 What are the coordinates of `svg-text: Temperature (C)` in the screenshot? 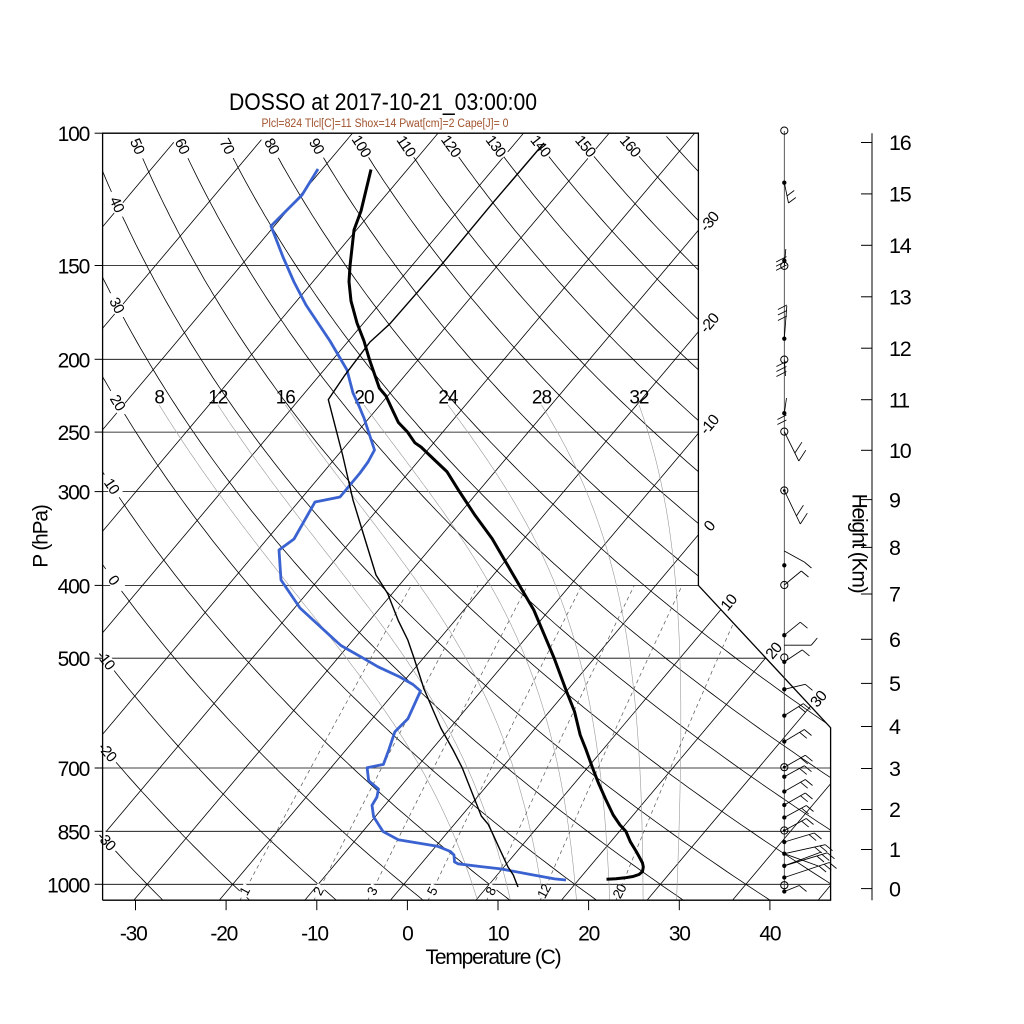 It's located at (493, 957).